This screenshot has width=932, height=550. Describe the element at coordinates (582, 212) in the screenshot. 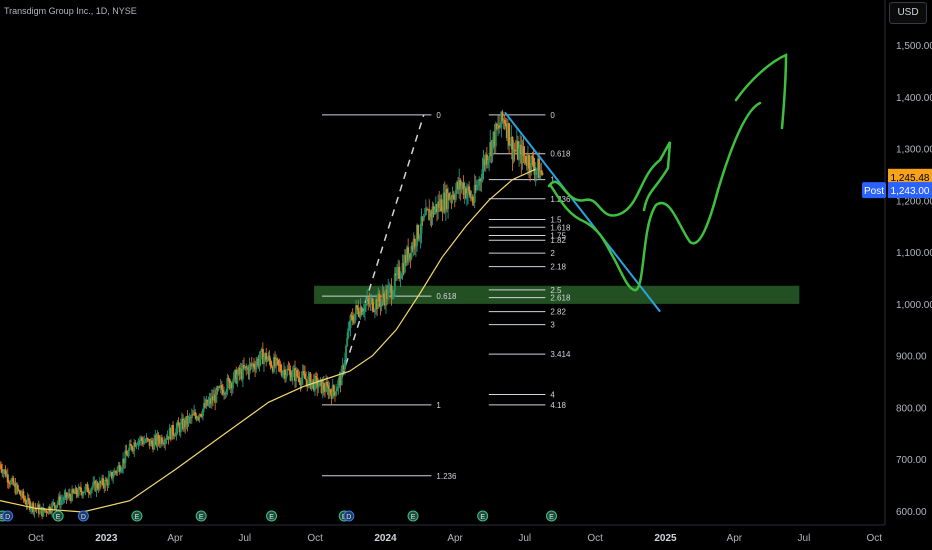

I see `trendline` at that location.